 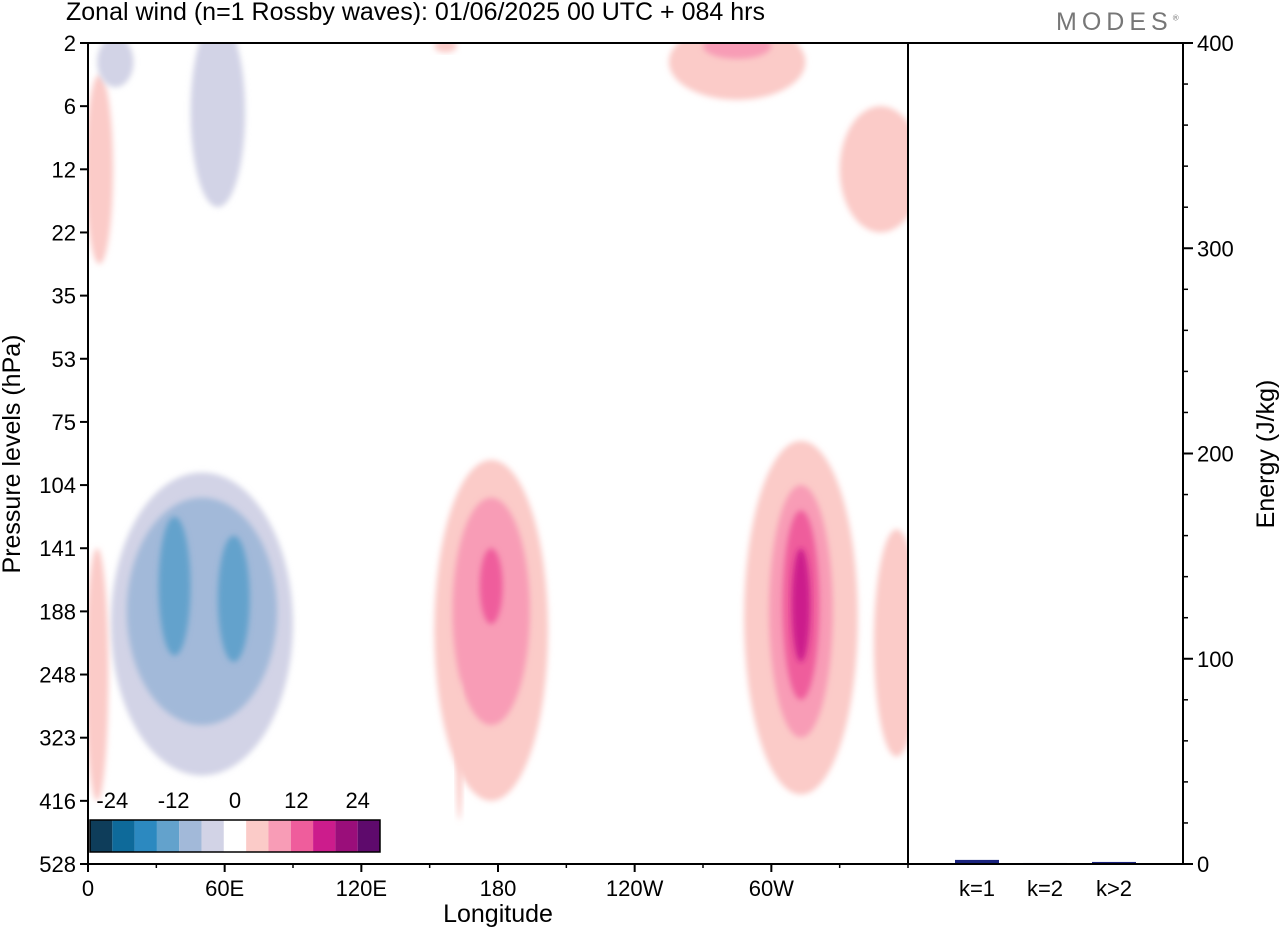 I want to click on energy-tick-label: 400, so click(x=1215, y=43).